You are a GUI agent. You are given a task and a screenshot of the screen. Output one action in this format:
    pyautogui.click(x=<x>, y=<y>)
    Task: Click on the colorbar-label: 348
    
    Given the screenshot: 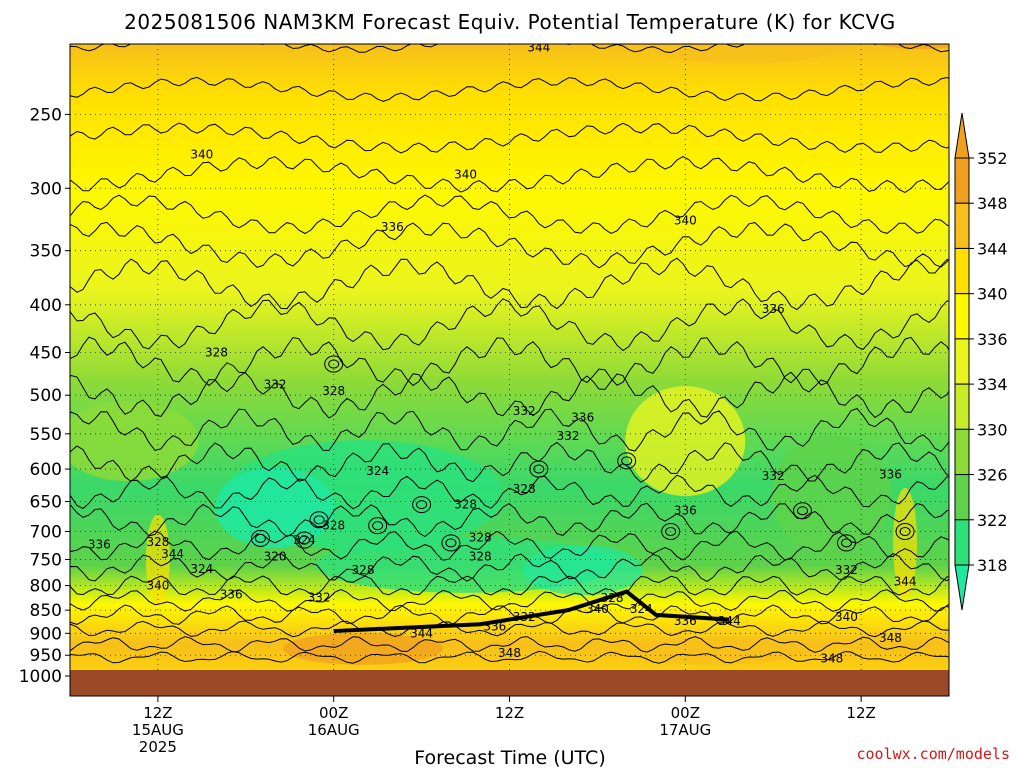 What is the action you would take?
    pyautogui.click(x=992, y=203)
    